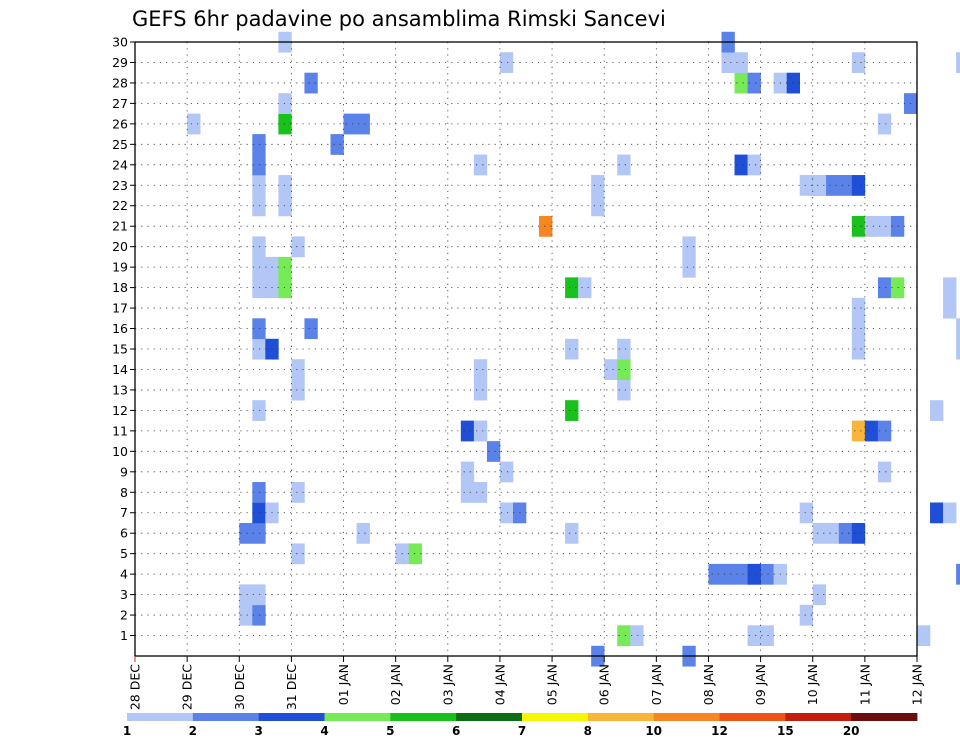  I want to click on y-tick-label: 14, so click(120, 369).